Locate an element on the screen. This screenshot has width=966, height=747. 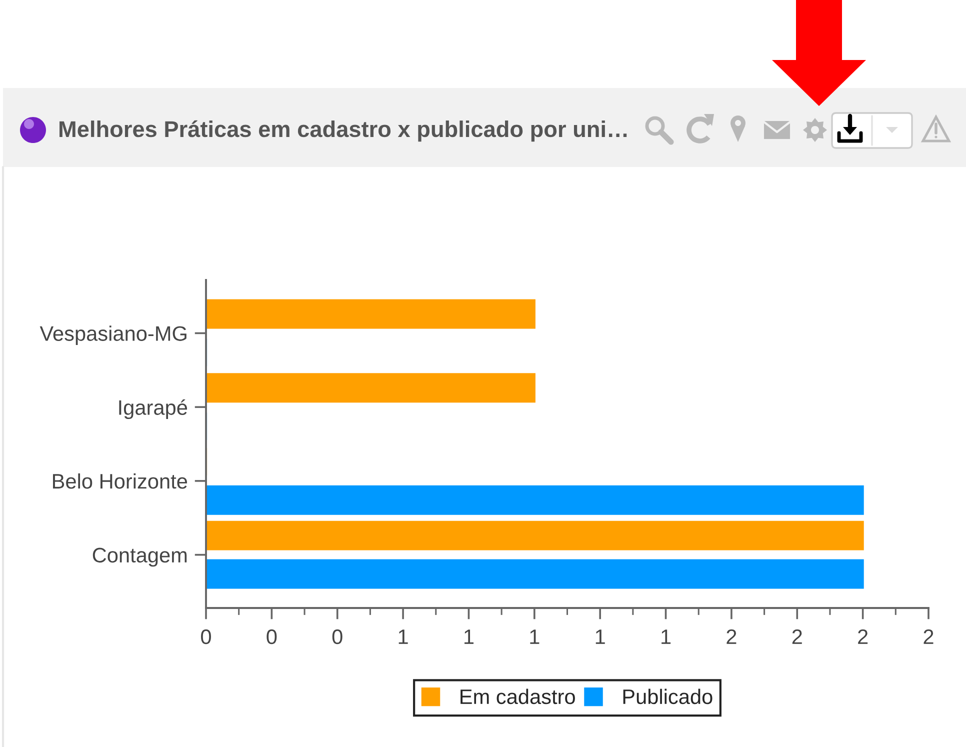
legend-label: Publicado is located at coordinates (667, 696).